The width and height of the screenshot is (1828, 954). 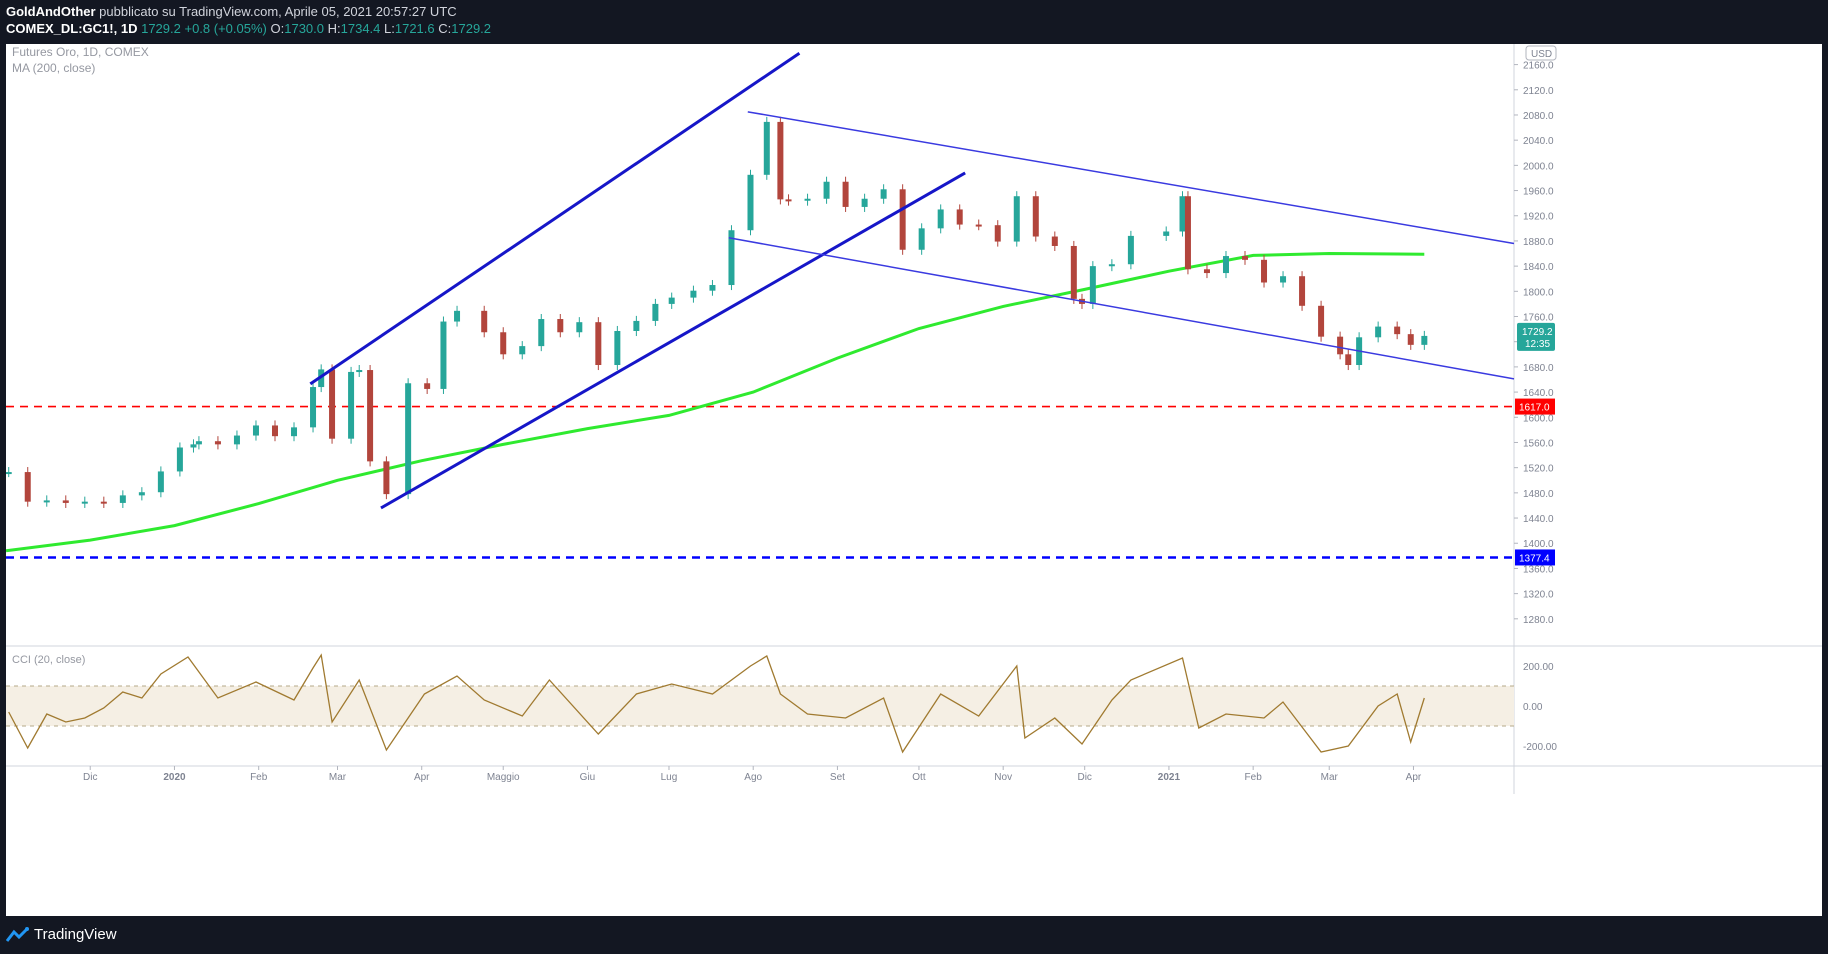 I want to click on tradingview-logo-icon, so click(x=18, y=935).